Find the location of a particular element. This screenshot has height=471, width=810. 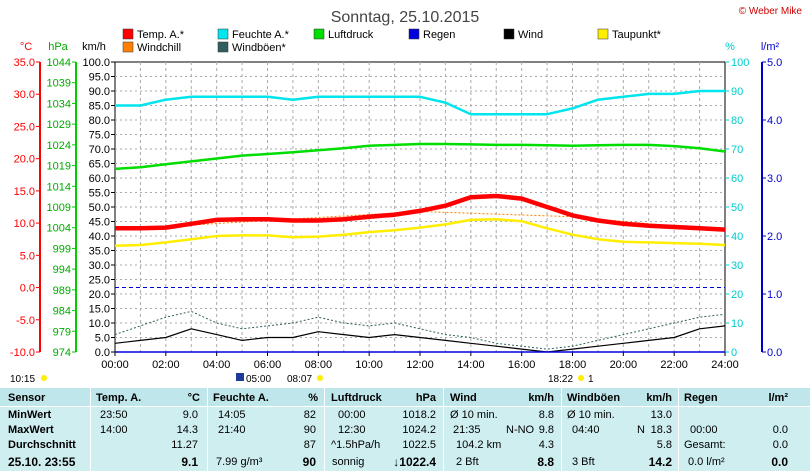

header-sensor: Sensor is located at coordinates (27, 398).